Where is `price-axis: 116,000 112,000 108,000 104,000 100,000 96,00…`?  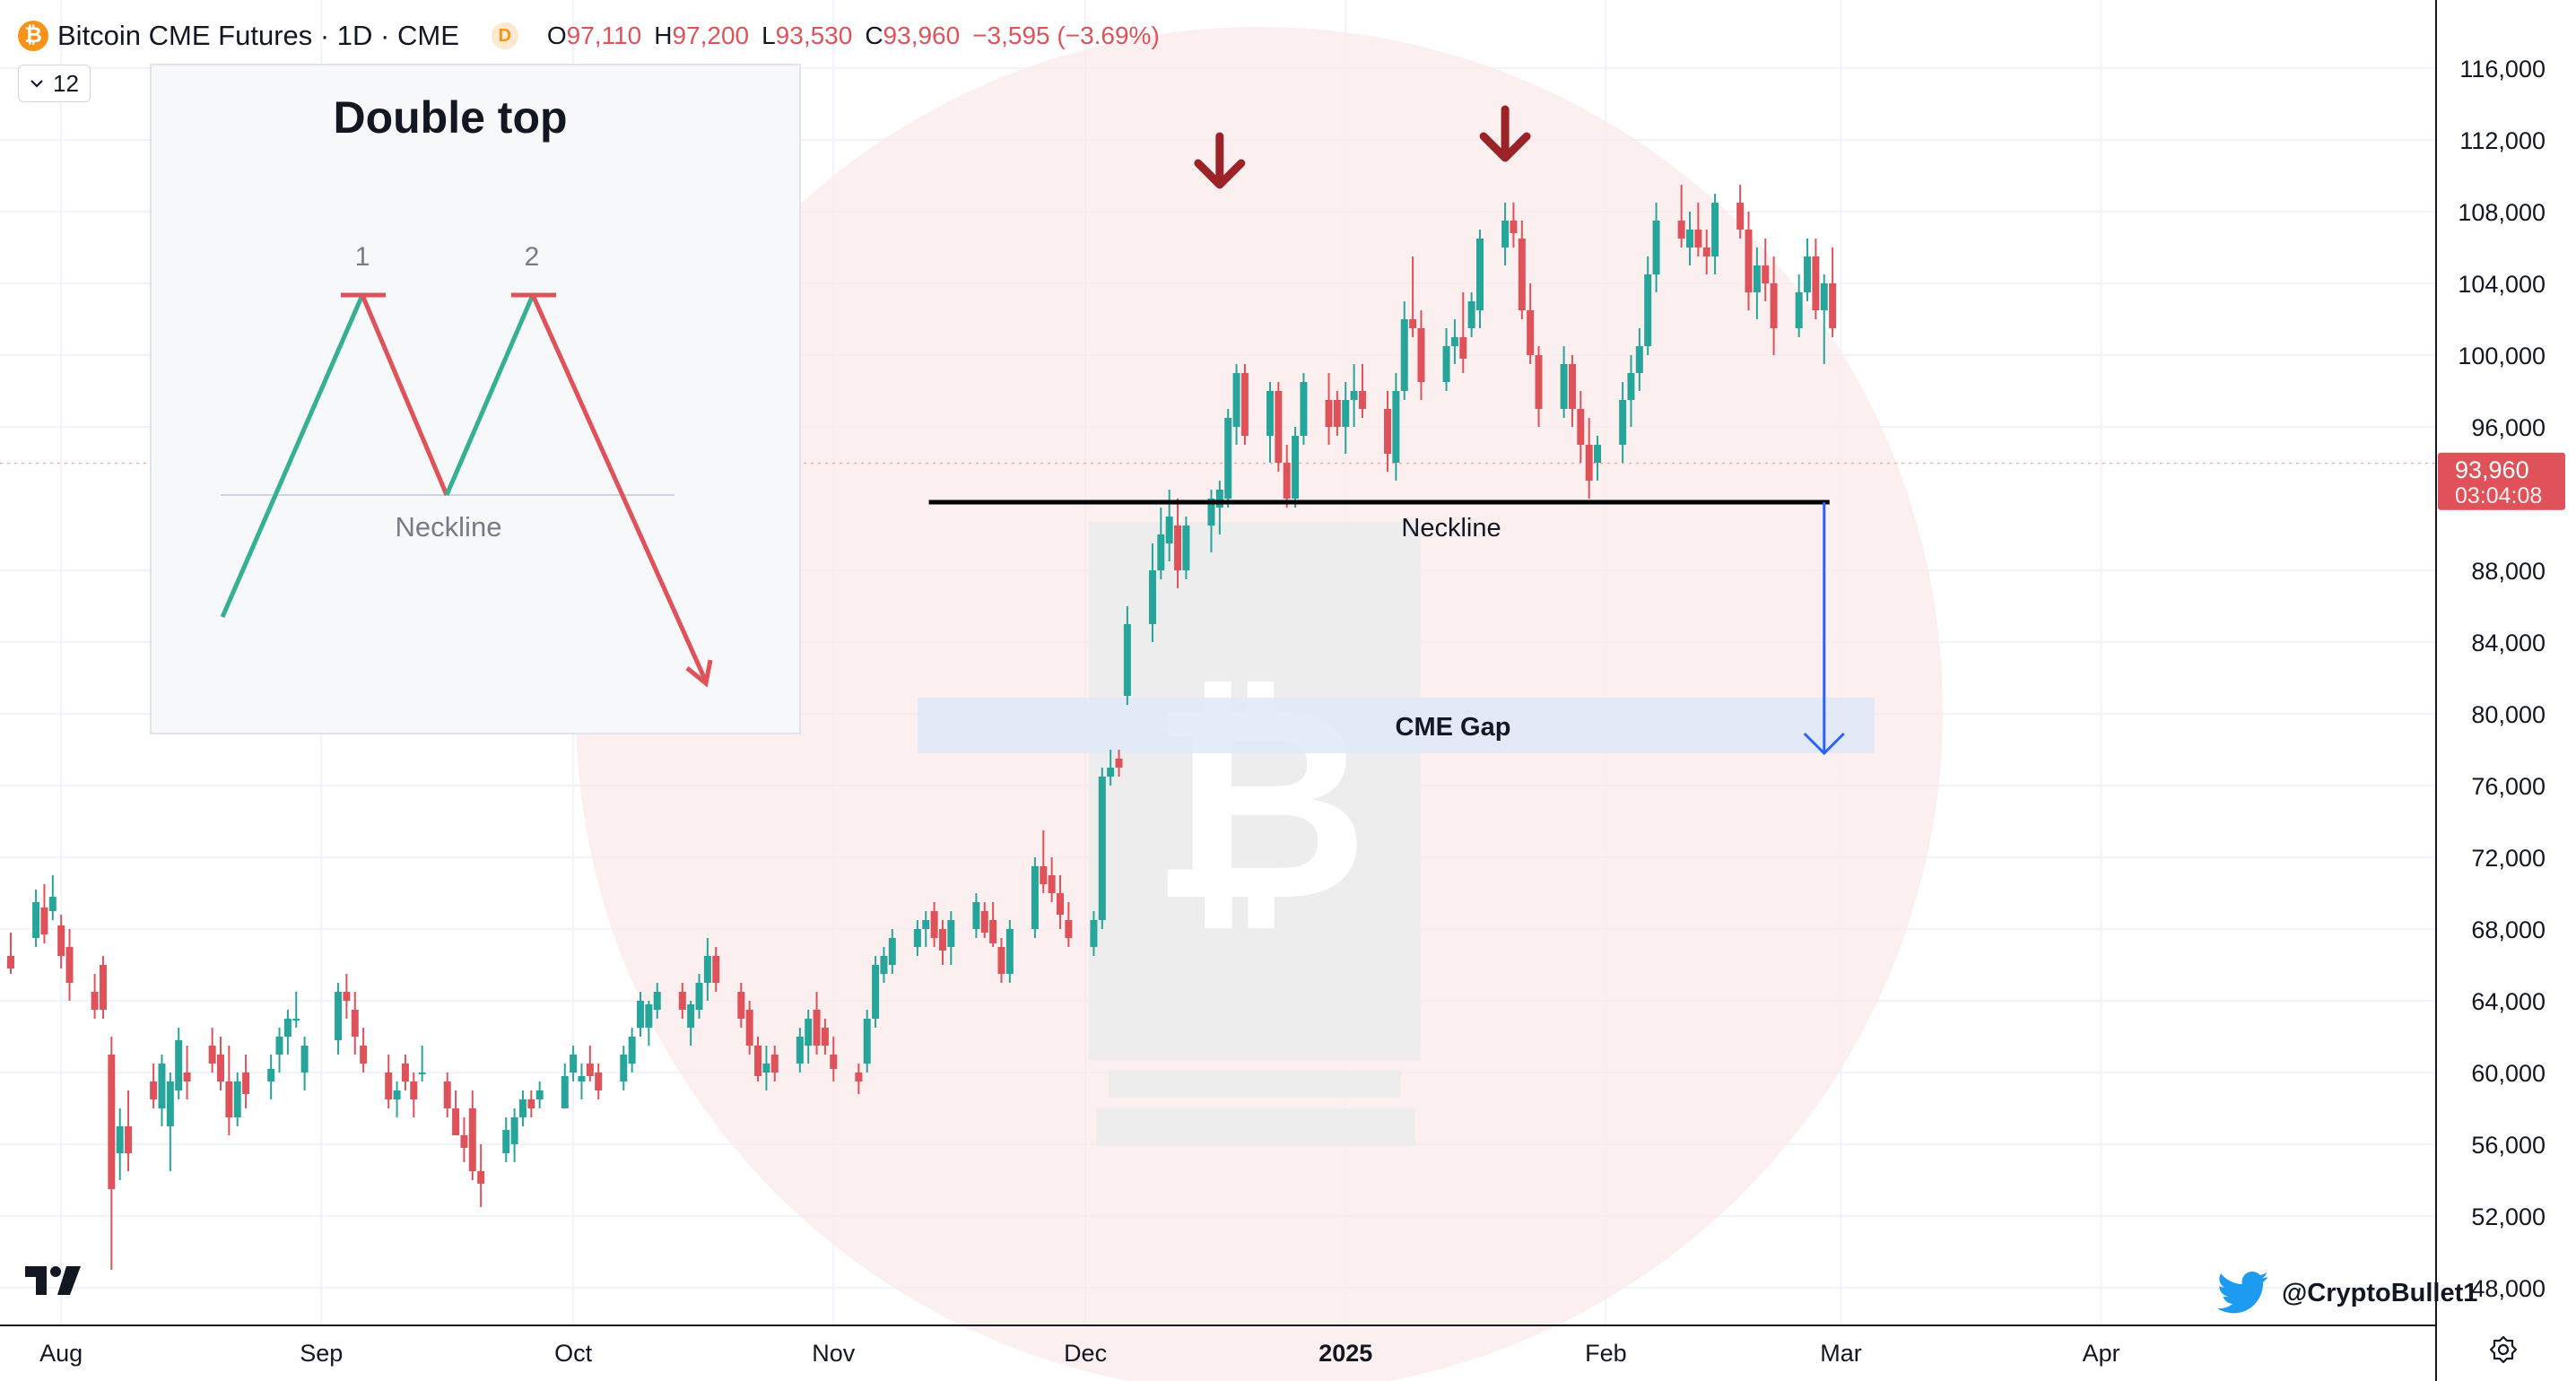 price-axis: 116,000 112,000 108,000 104,000 100,000 96,00… is located at coordinates (2501, 679).